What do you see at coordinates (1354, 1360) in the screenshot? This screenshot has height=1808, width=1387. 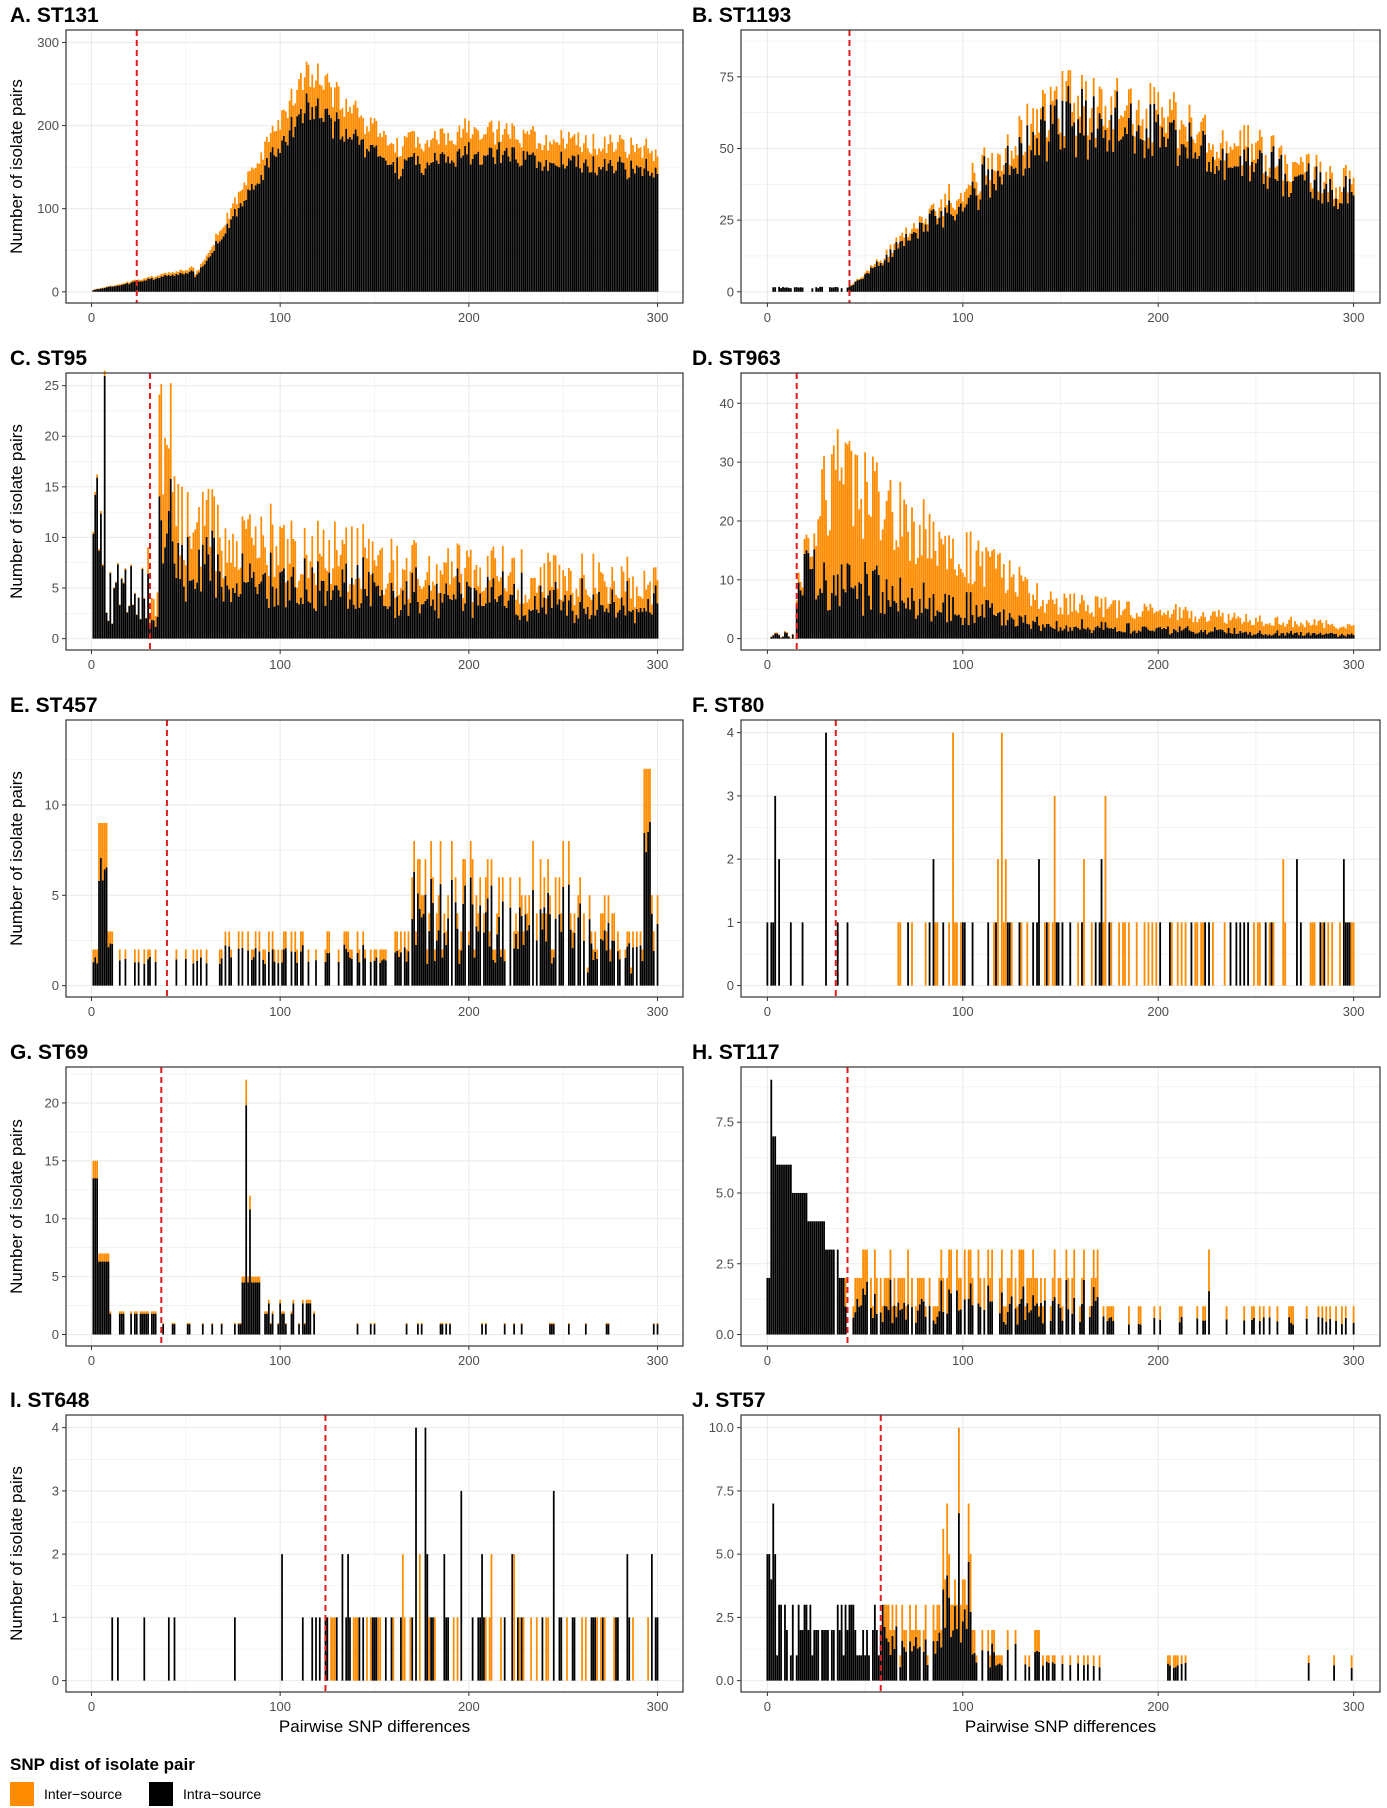 I see `x-tick-label: 300` at bounding box center [1354, 1360].